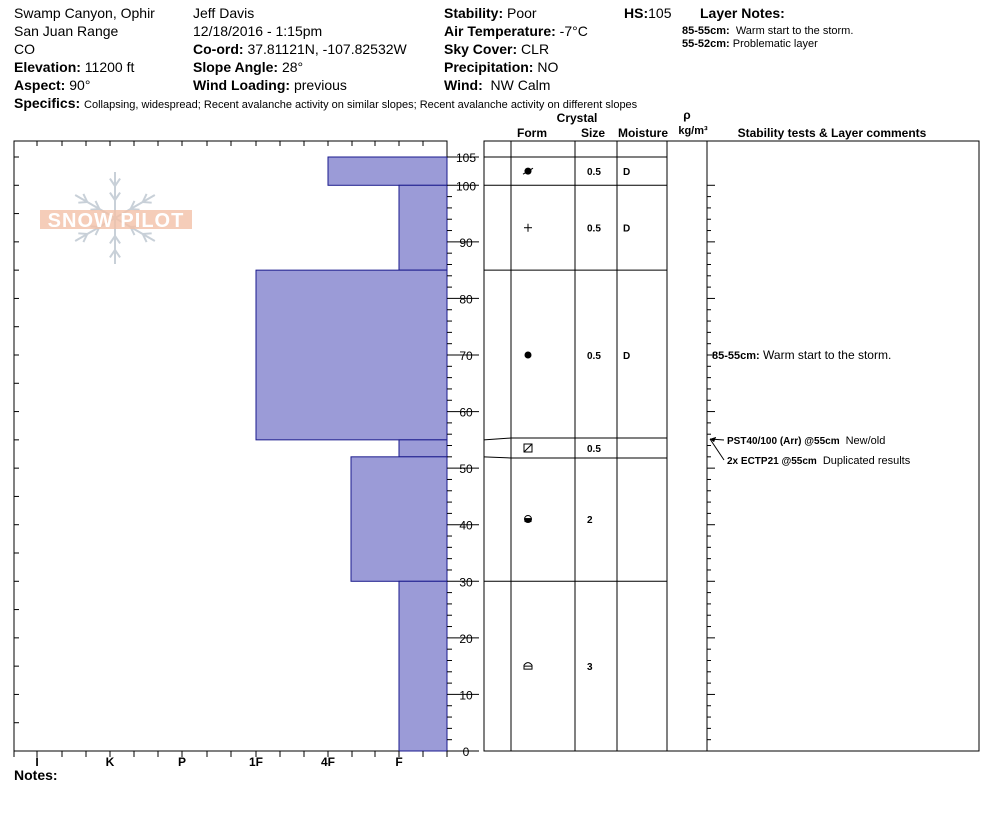 Image resolution: width=994 pixels, height=840 pixels. Describe the element at coordinates (292, 67) in the screenshot. I see `slope-value: 28°` at that location.